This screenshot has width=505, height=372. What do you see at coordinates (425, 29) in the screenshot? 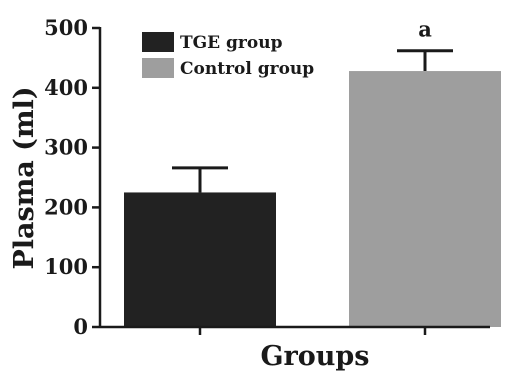
I see `significance-annotation: a` at bounding box center [425, 29].